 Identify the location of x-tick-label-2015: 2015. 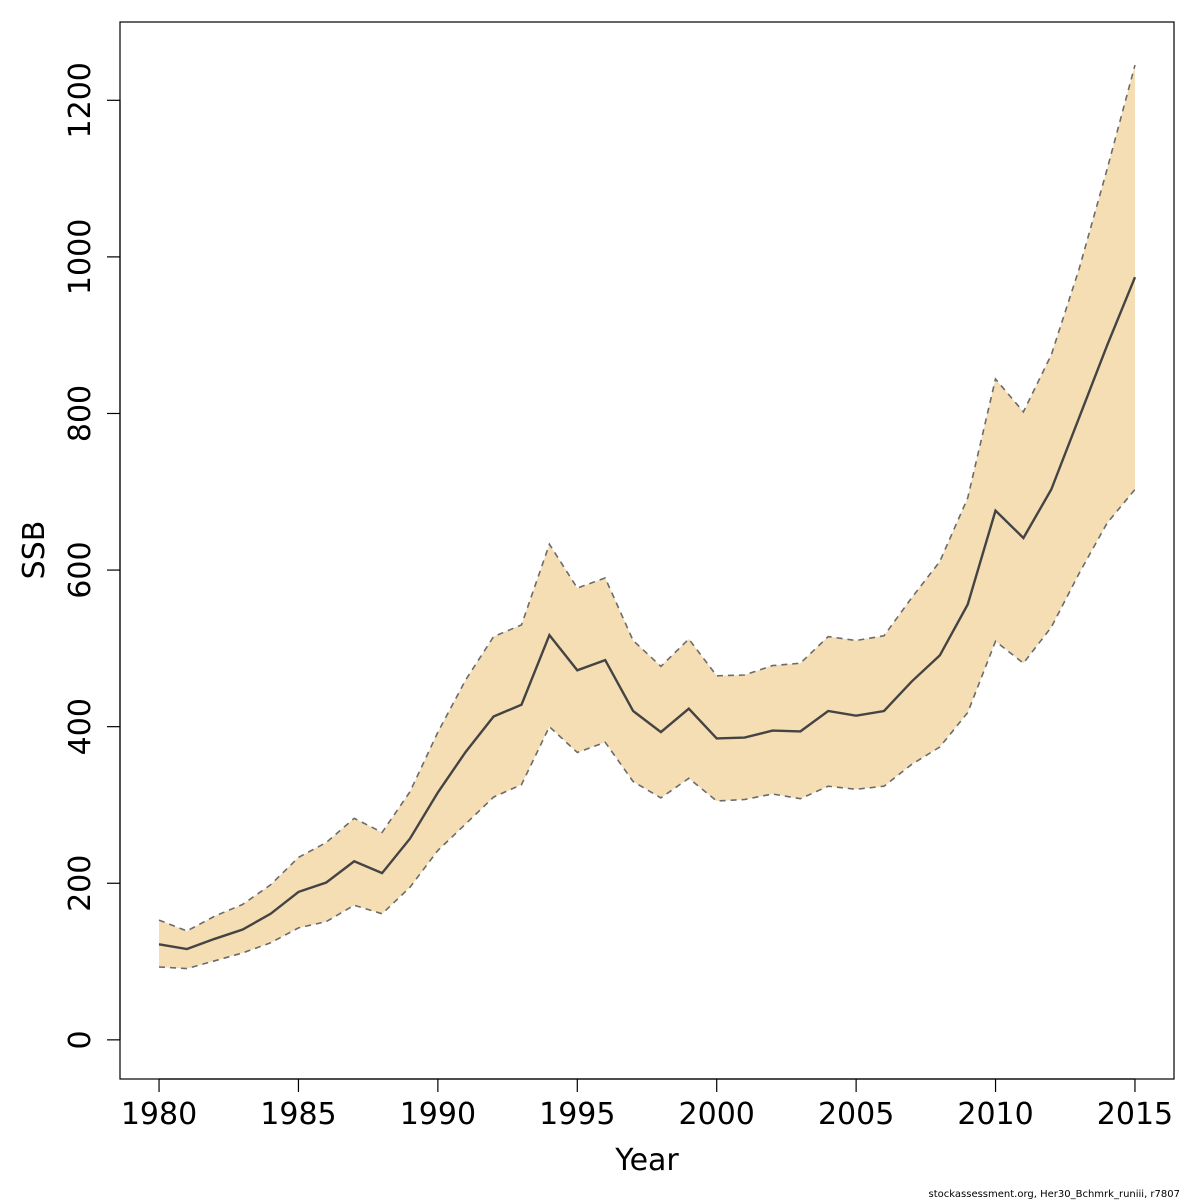
(1135, 1114).